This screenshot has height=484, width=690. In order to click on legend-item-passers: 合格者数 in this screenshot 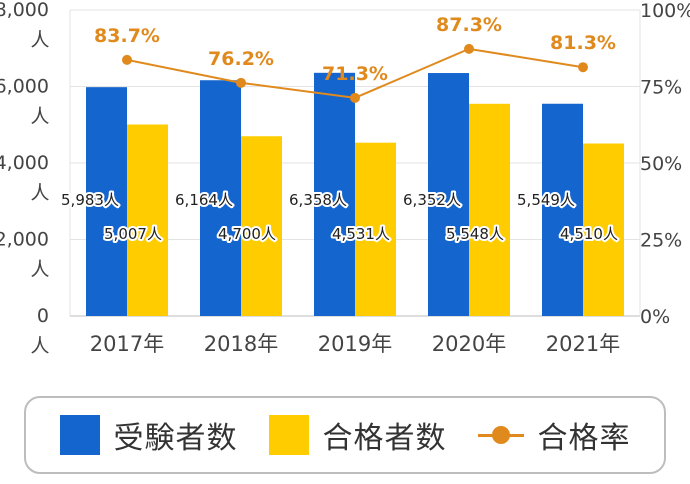, I will do `click(357, 435)`.